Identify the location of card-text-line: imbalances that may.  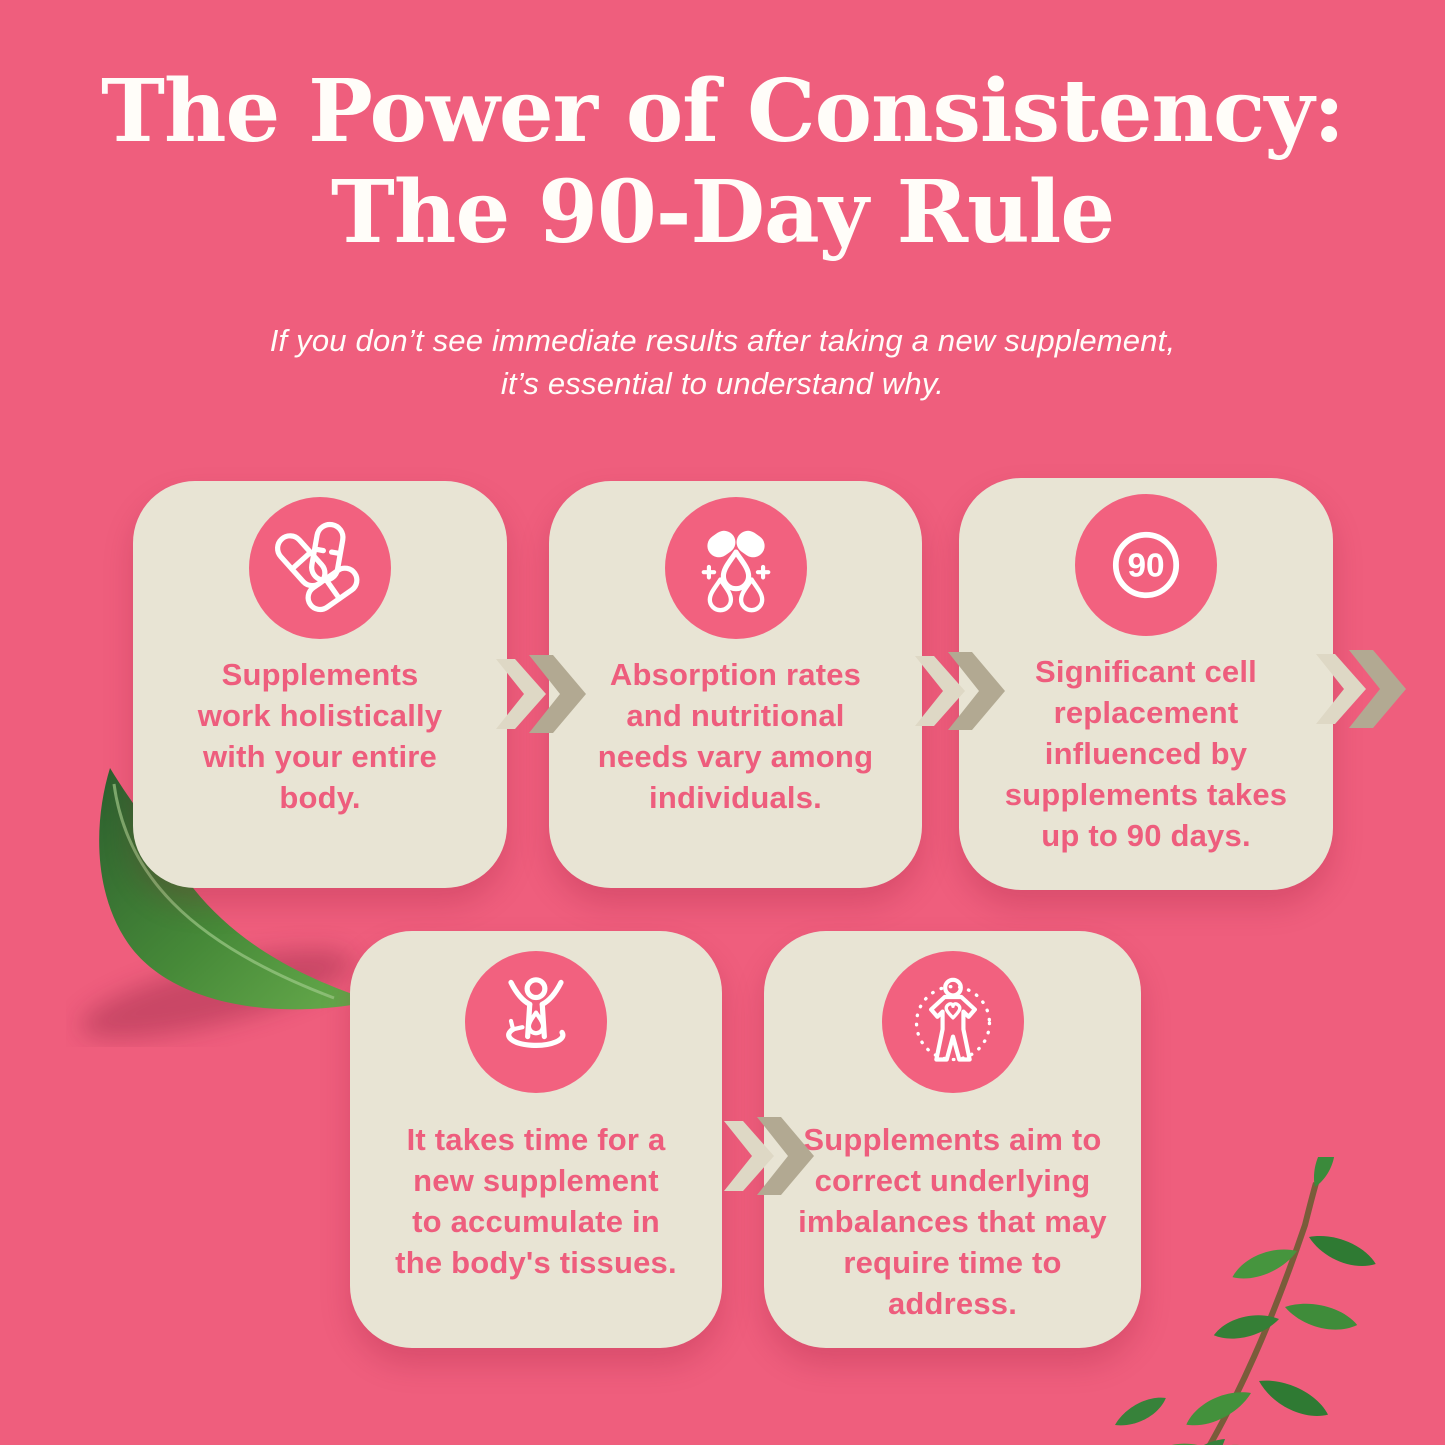
(952, 1221).